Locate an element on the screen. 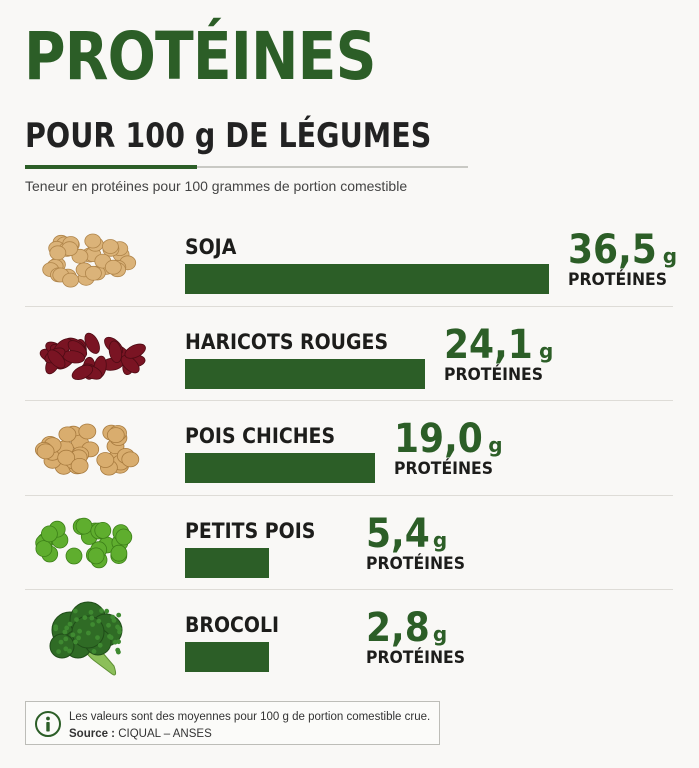 This screenshot has height=768, width=699. broccoli-icon is located at coordinates (86, 638).